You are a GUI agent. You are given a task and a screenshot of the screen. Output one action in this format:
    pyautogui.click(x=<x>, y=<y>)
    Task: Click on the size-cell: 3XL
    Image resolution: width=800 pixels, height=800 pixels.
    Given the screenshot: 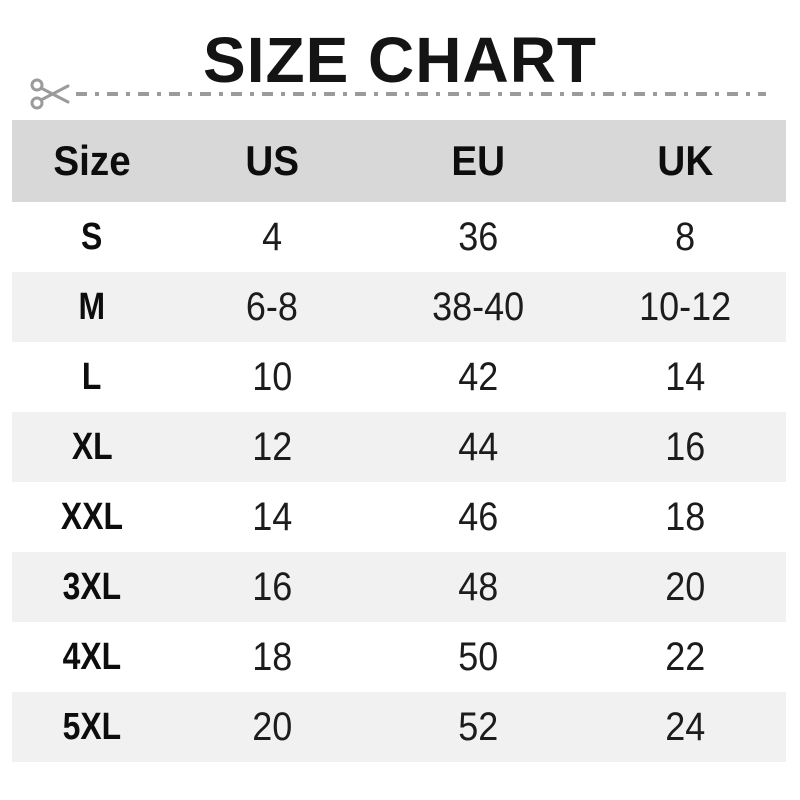 What is the action you would take?
    pyautogui.click(x=92, y=586)
    